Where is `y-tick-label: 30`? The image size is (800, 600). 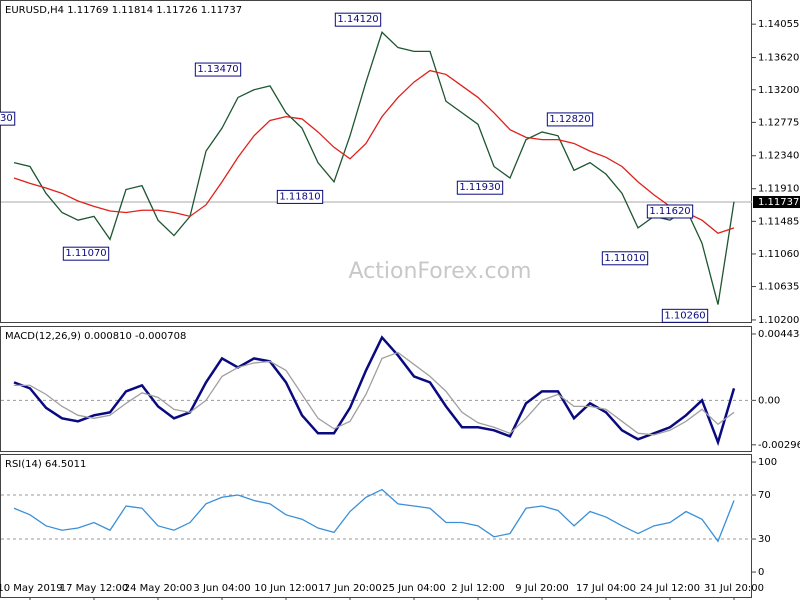 y-tick-label: 30 is located at coordinates (764, 539).